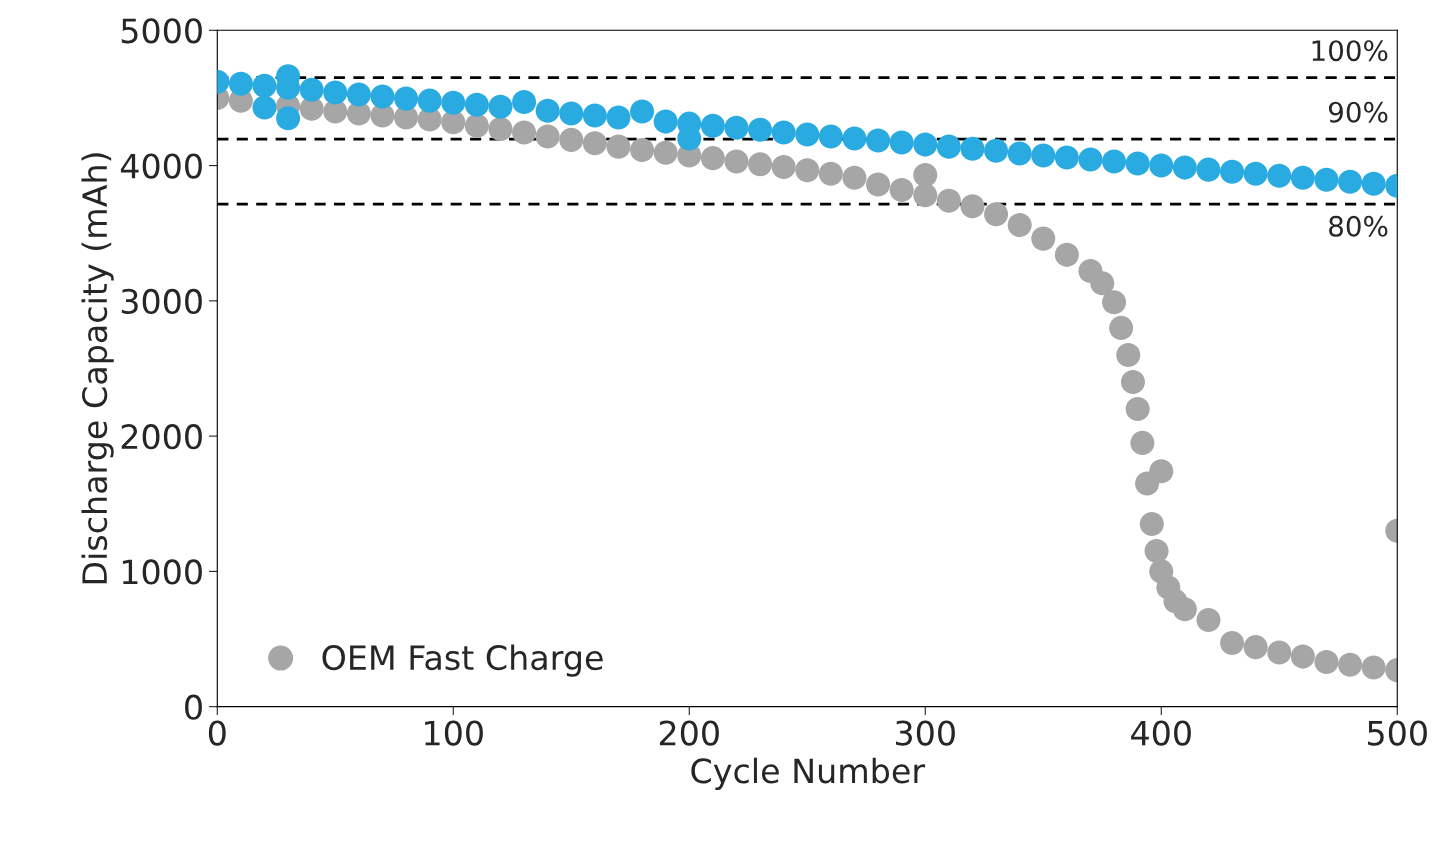 The height and width of the screenshot is (866, 1439). I want to click on x-tick-label: 100, so click(454, 733).